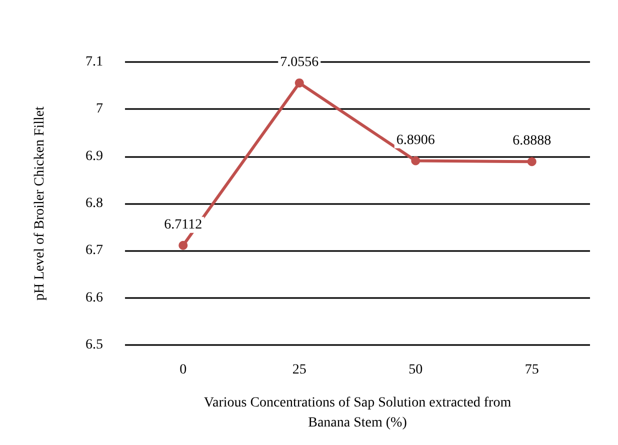 This screenshot has height=445, width=618. What do you see at coordinates (183, 370) in the screenshot?
I see `x-tick-label: 0` at bounding box center [183, 370].